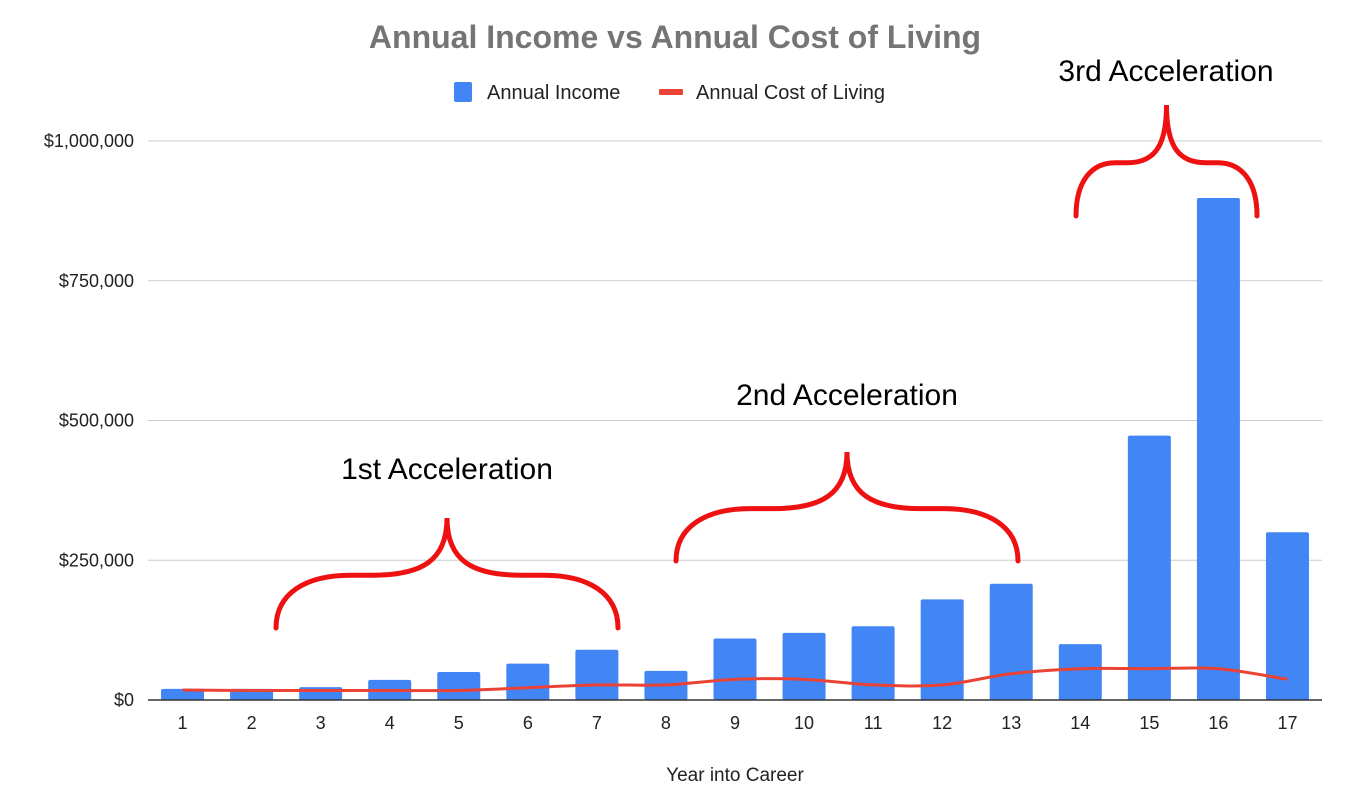  Describe the element at coordinates (1149, 723) in the screenshot. I see `x-tick-label: 15` at that location.